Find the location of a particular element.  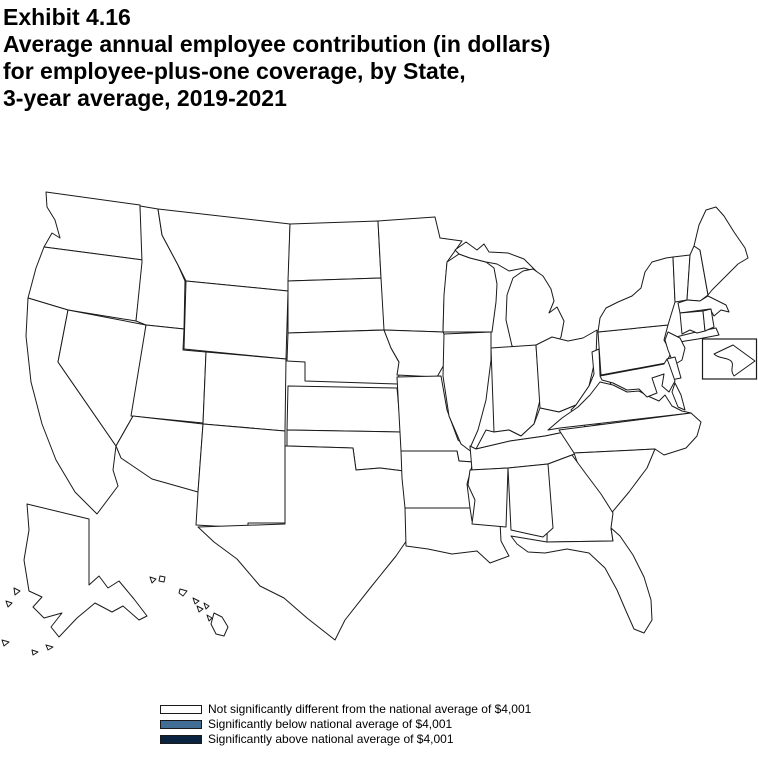

state-new-mexico is located at coordinates (240, 476).